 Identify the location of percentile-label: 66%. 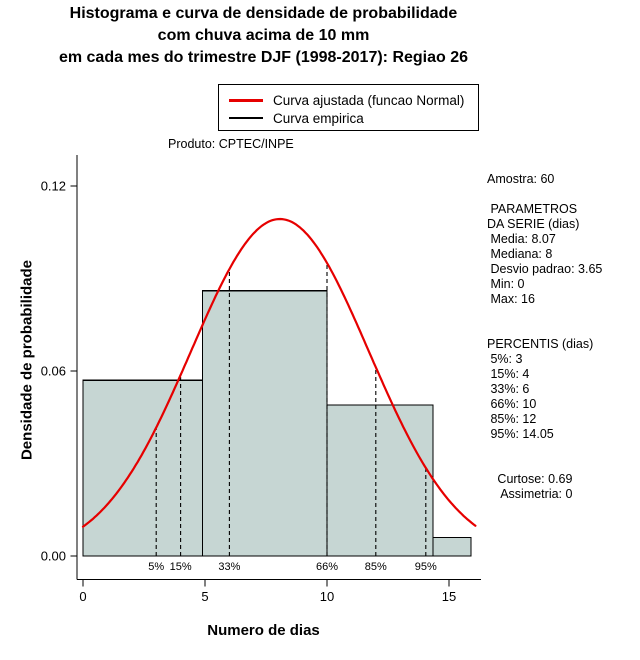
(327, 567).